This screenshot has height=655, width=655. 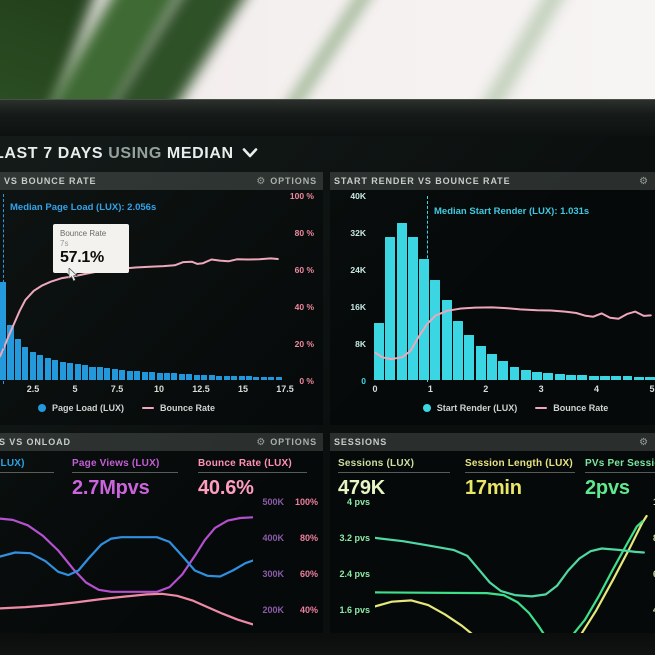 I want to click on title-range: LAST 7 DAYS, so click(x=52, y=153).